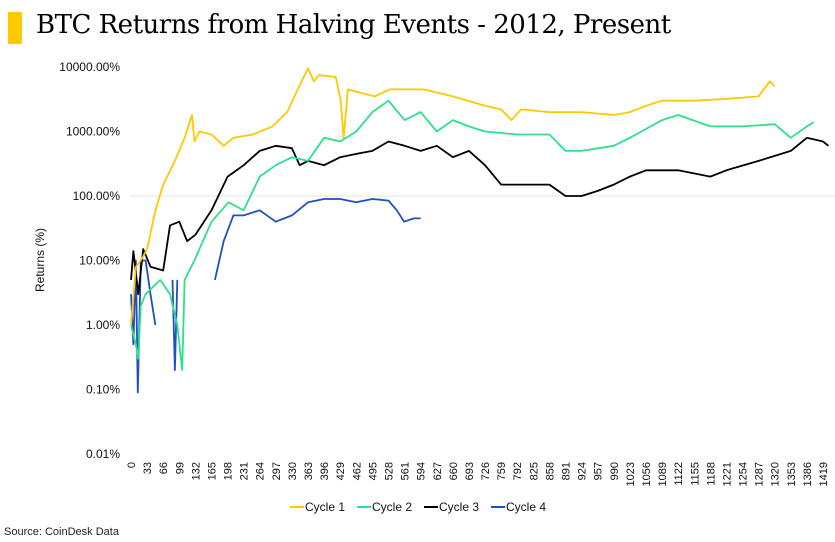  I want to click on x-tick-label: 462, so click(357, 471).